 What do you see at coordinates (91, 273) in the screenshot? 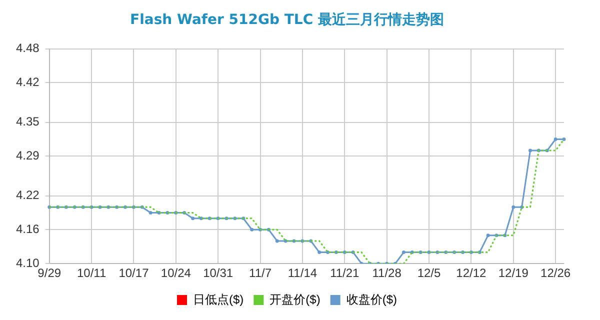
I see `x-tick-label: 10/11` at bounding box center [91, 273].